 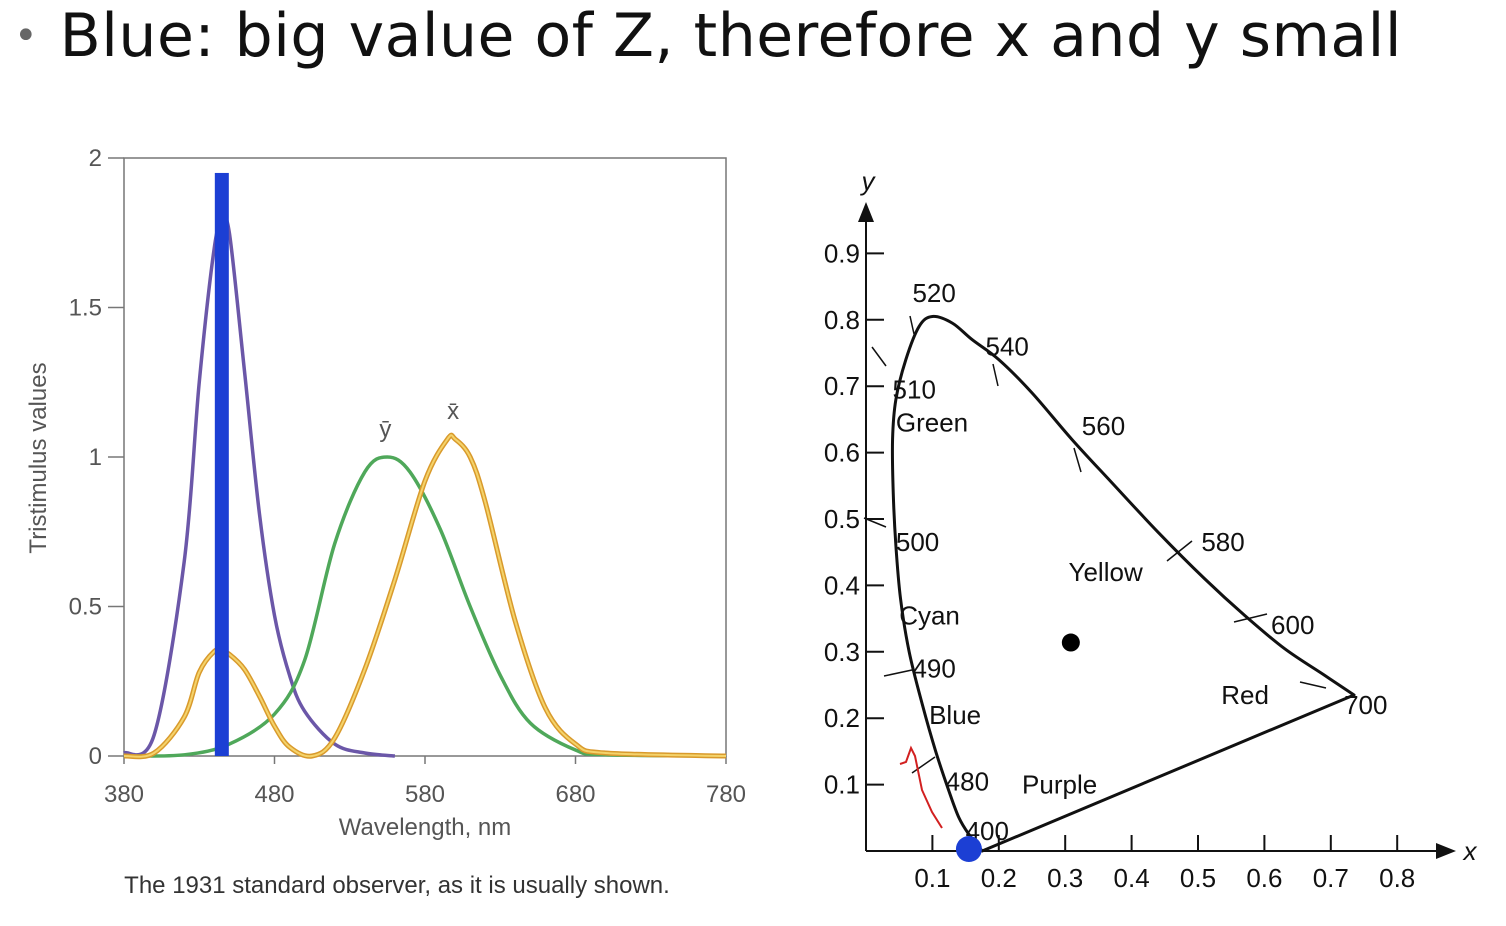 I want to click on x-tick-label: 0.7, so click(x=1331, y=878).